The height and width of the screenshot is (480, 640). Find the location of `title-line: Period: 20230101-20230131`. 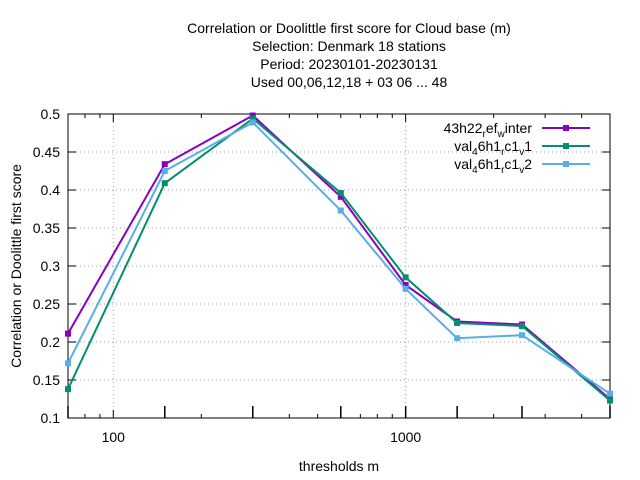

title-line: Period: 20230101-20230131 is located at coordinates (349, 64).